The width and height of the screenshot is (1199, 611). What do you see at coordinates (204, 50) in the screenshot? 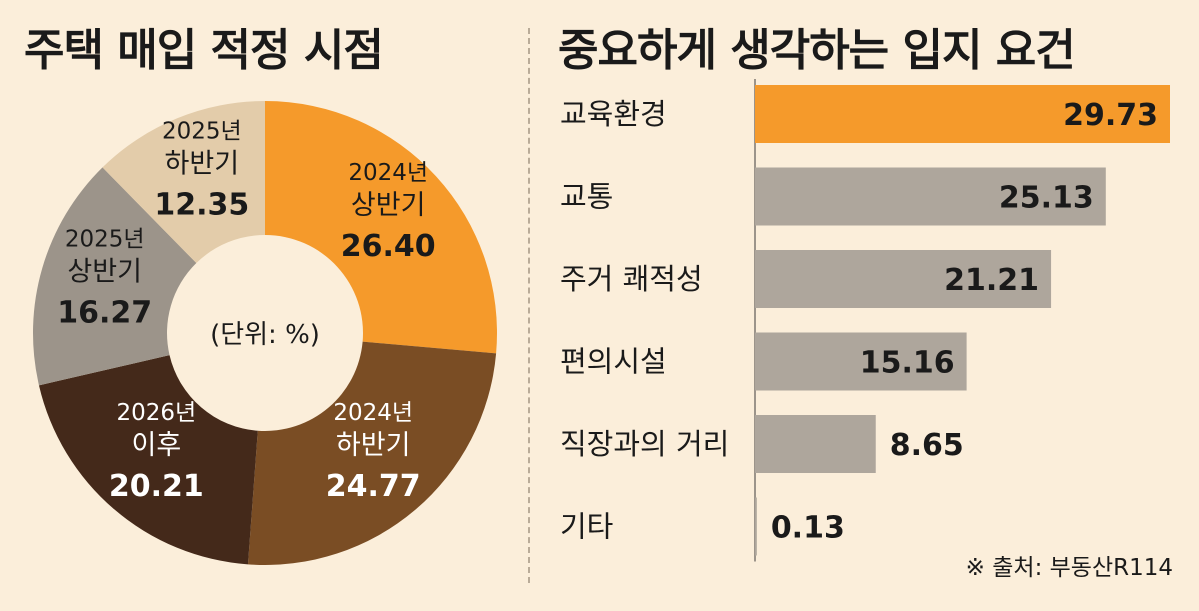
I see `left-chart-title: 주택 매입 적정 시점` at bounding box center [204, 50].